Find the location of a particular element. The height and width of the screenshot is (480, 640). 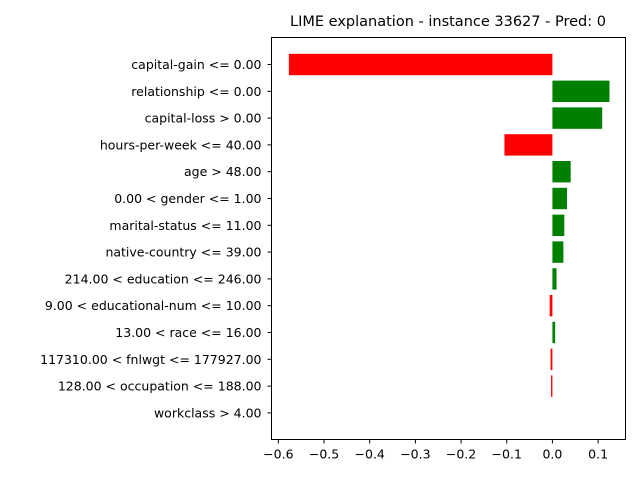

x-tick-label: −0.1 is located at coordinates (507, 454).